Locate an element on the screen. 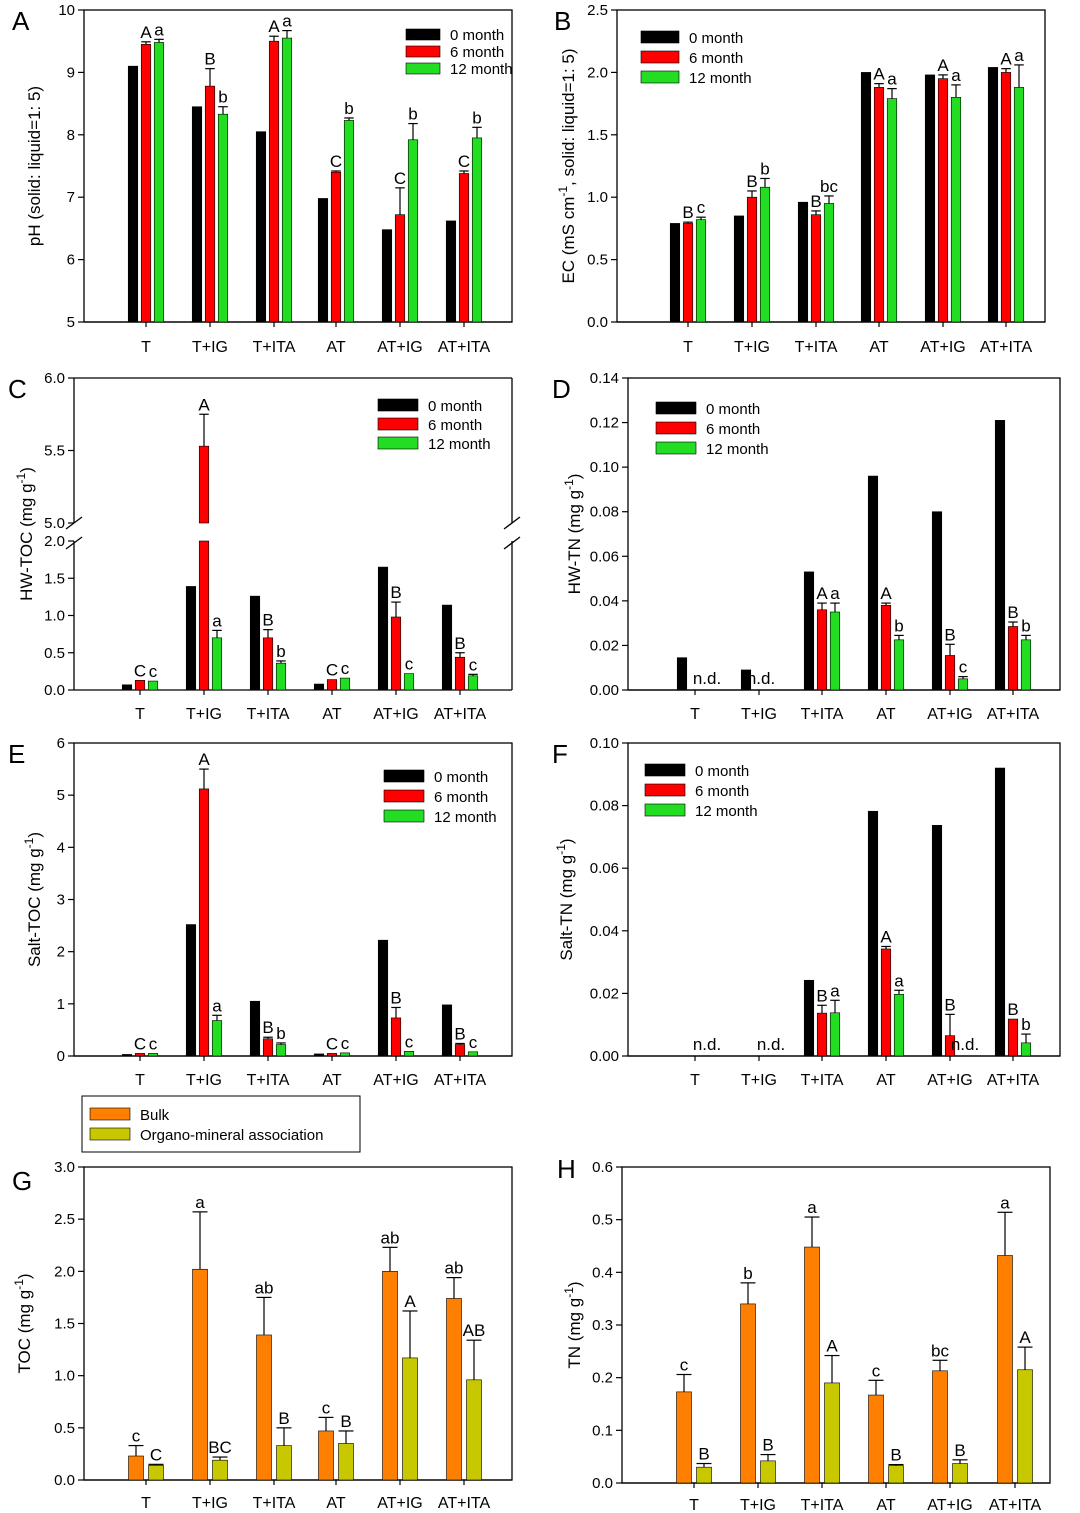  y-tick-label: 0.04 is located at coordinates (604, 601).